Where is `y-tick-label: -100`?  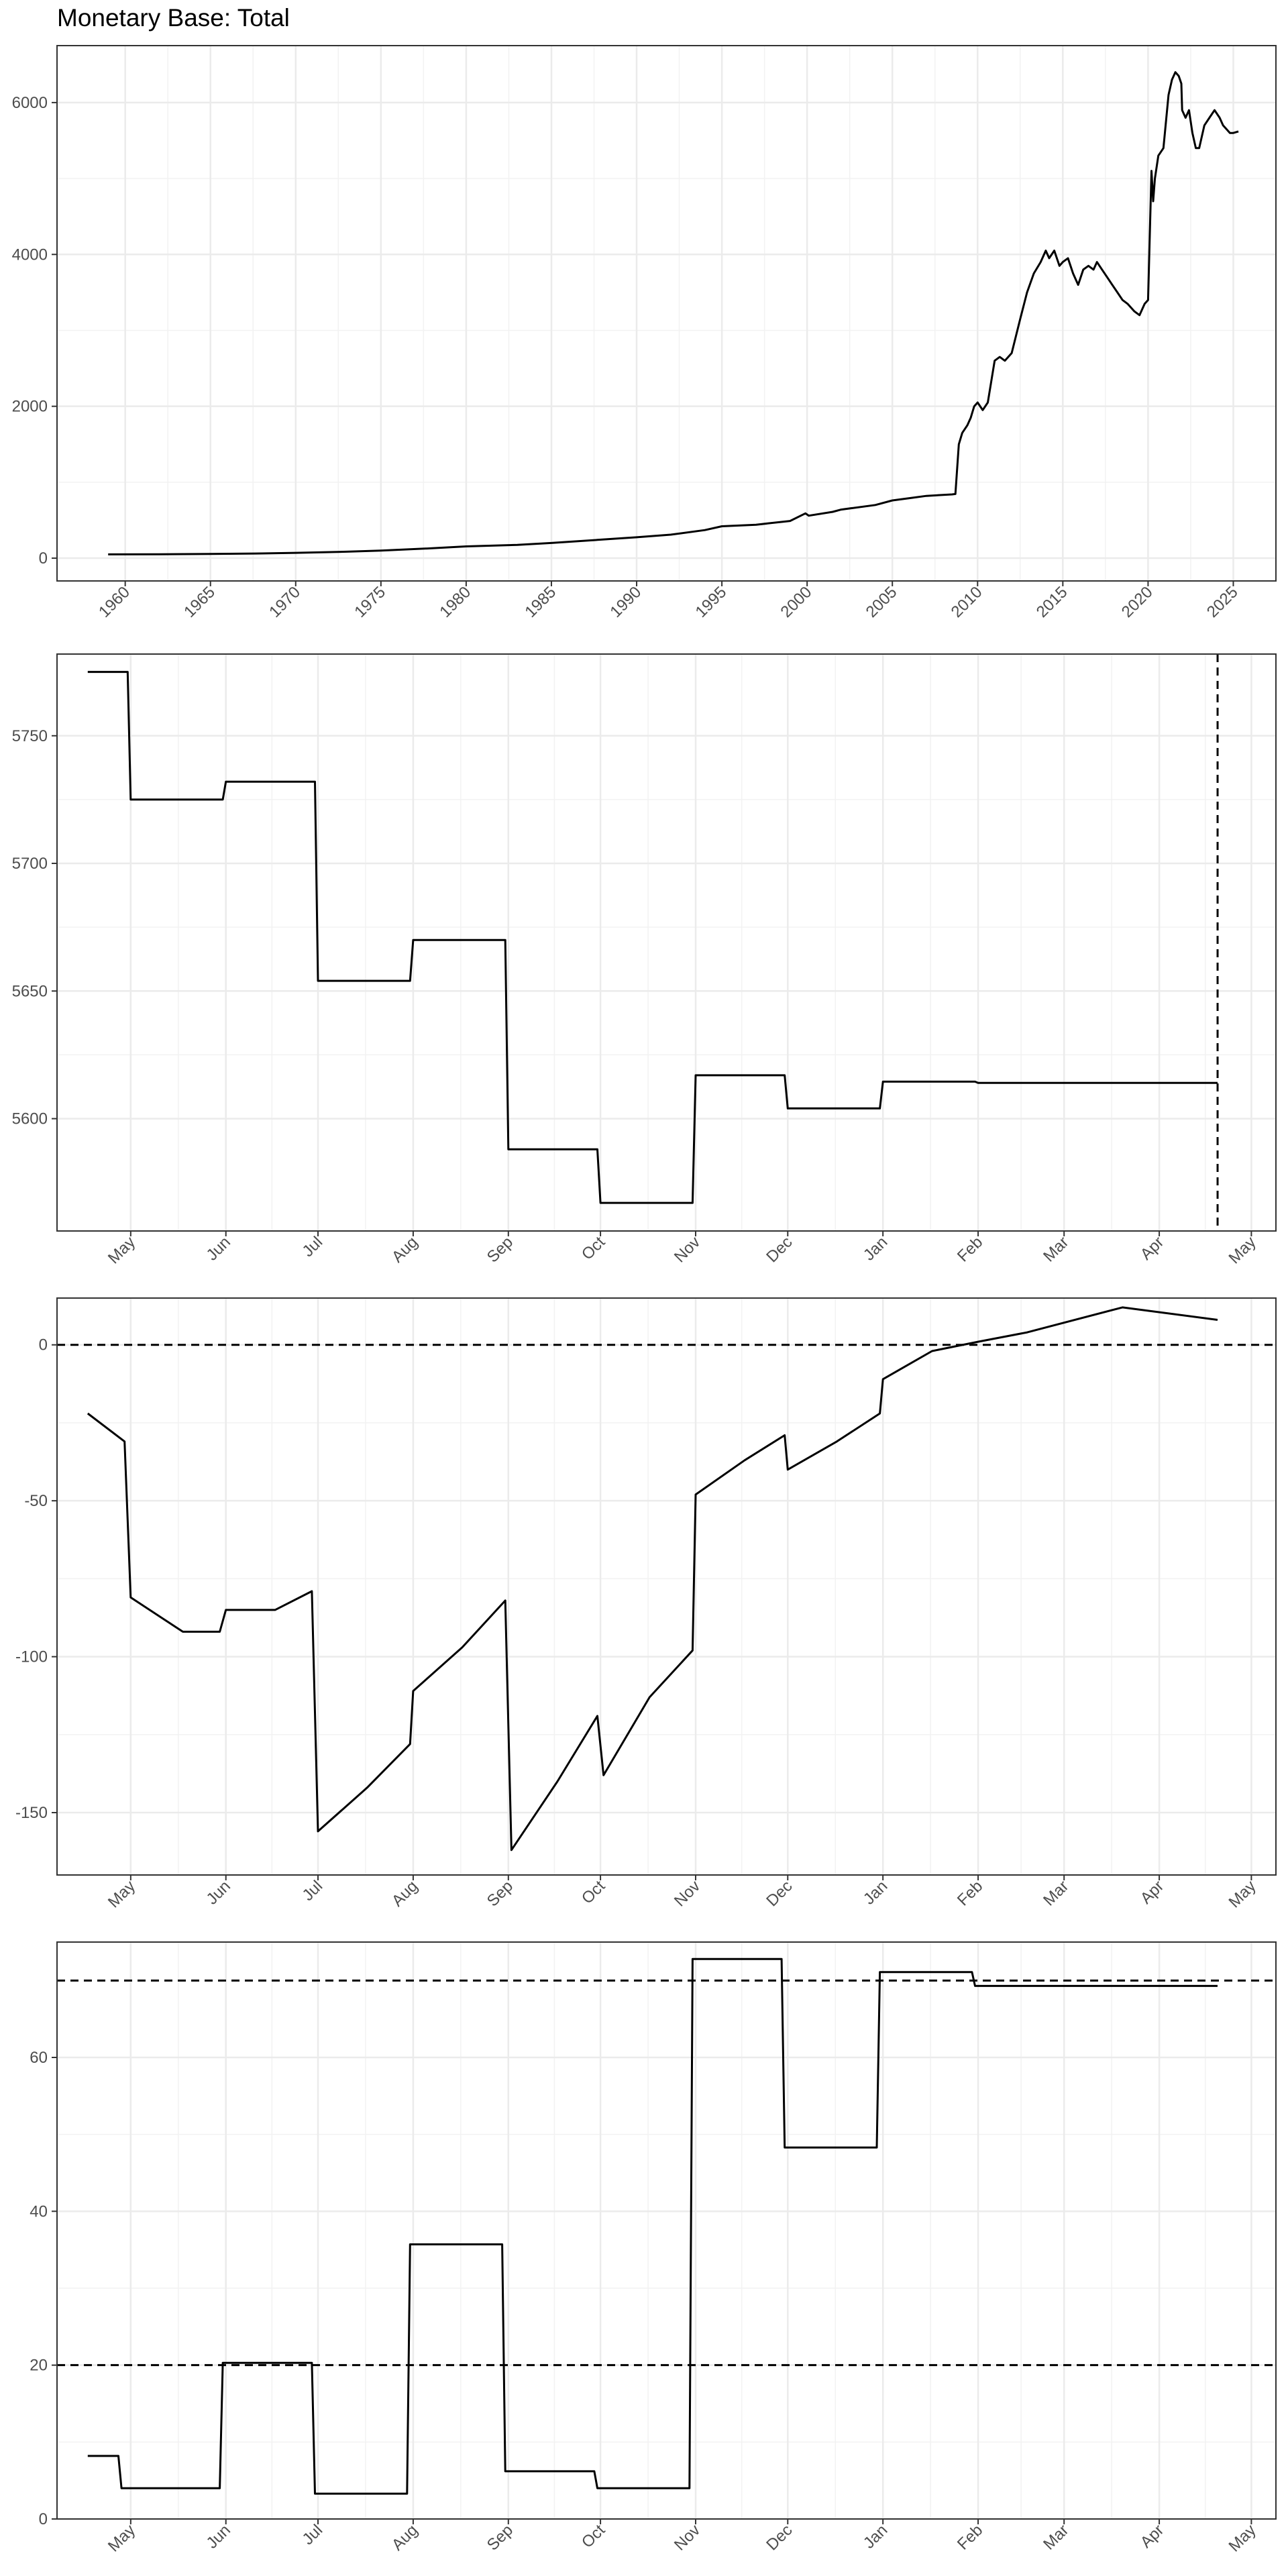 y-tick-label: -100 is located at coordinates (31, 1657).